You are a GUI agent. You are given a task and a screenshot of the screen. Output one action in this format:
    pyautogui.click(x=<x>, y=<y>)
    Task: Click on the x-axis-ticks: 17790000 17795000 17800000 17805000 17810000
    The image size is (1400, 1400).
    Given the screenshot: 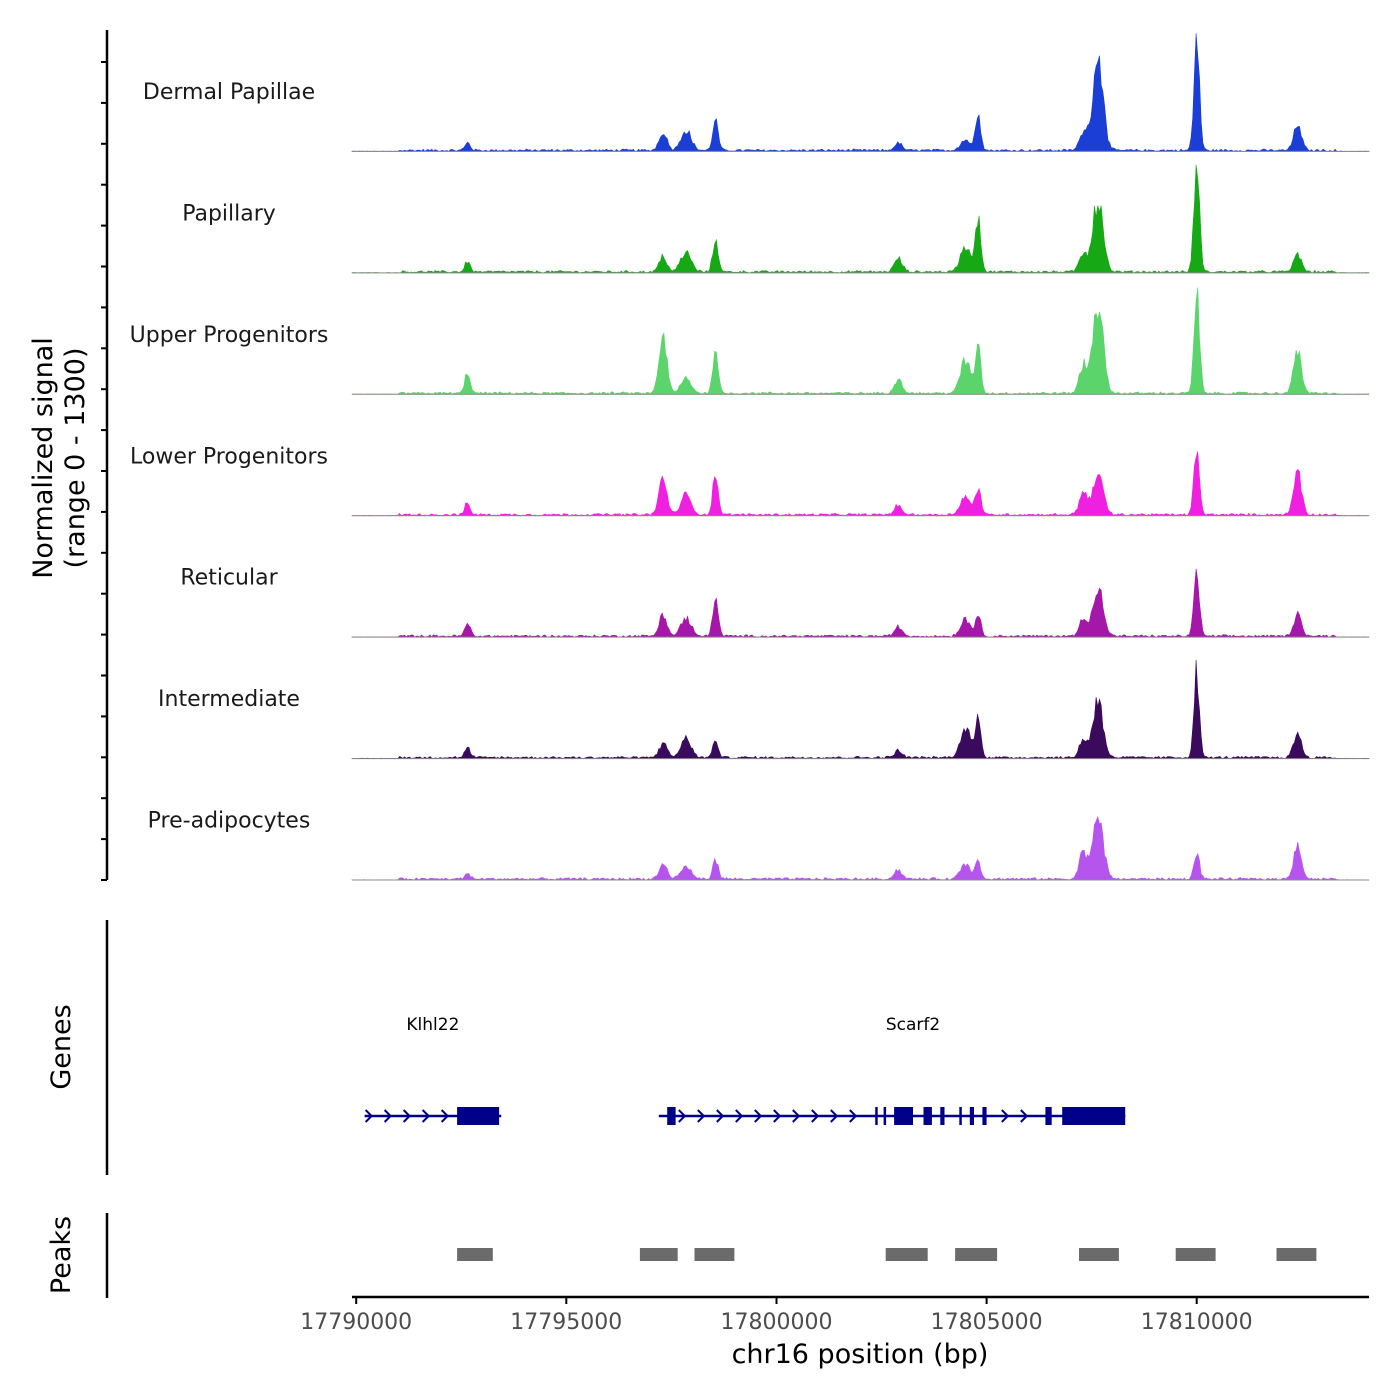 What is the action you would take?
    pyautogui.click(x=776, y=1316)
    